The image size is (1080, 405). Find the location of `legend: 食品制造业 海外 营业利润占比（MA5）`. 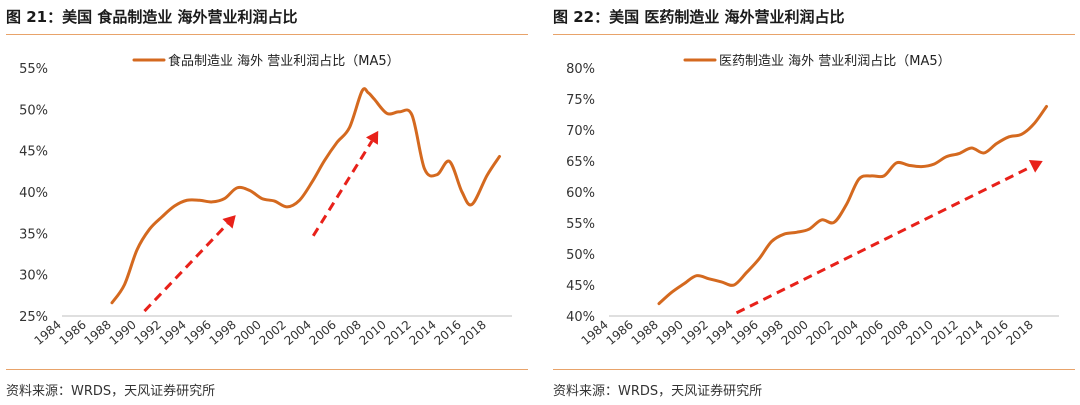

legend: 食品制造业 海外 营业利润占比（MA5） is located at coordinates (266, 61).